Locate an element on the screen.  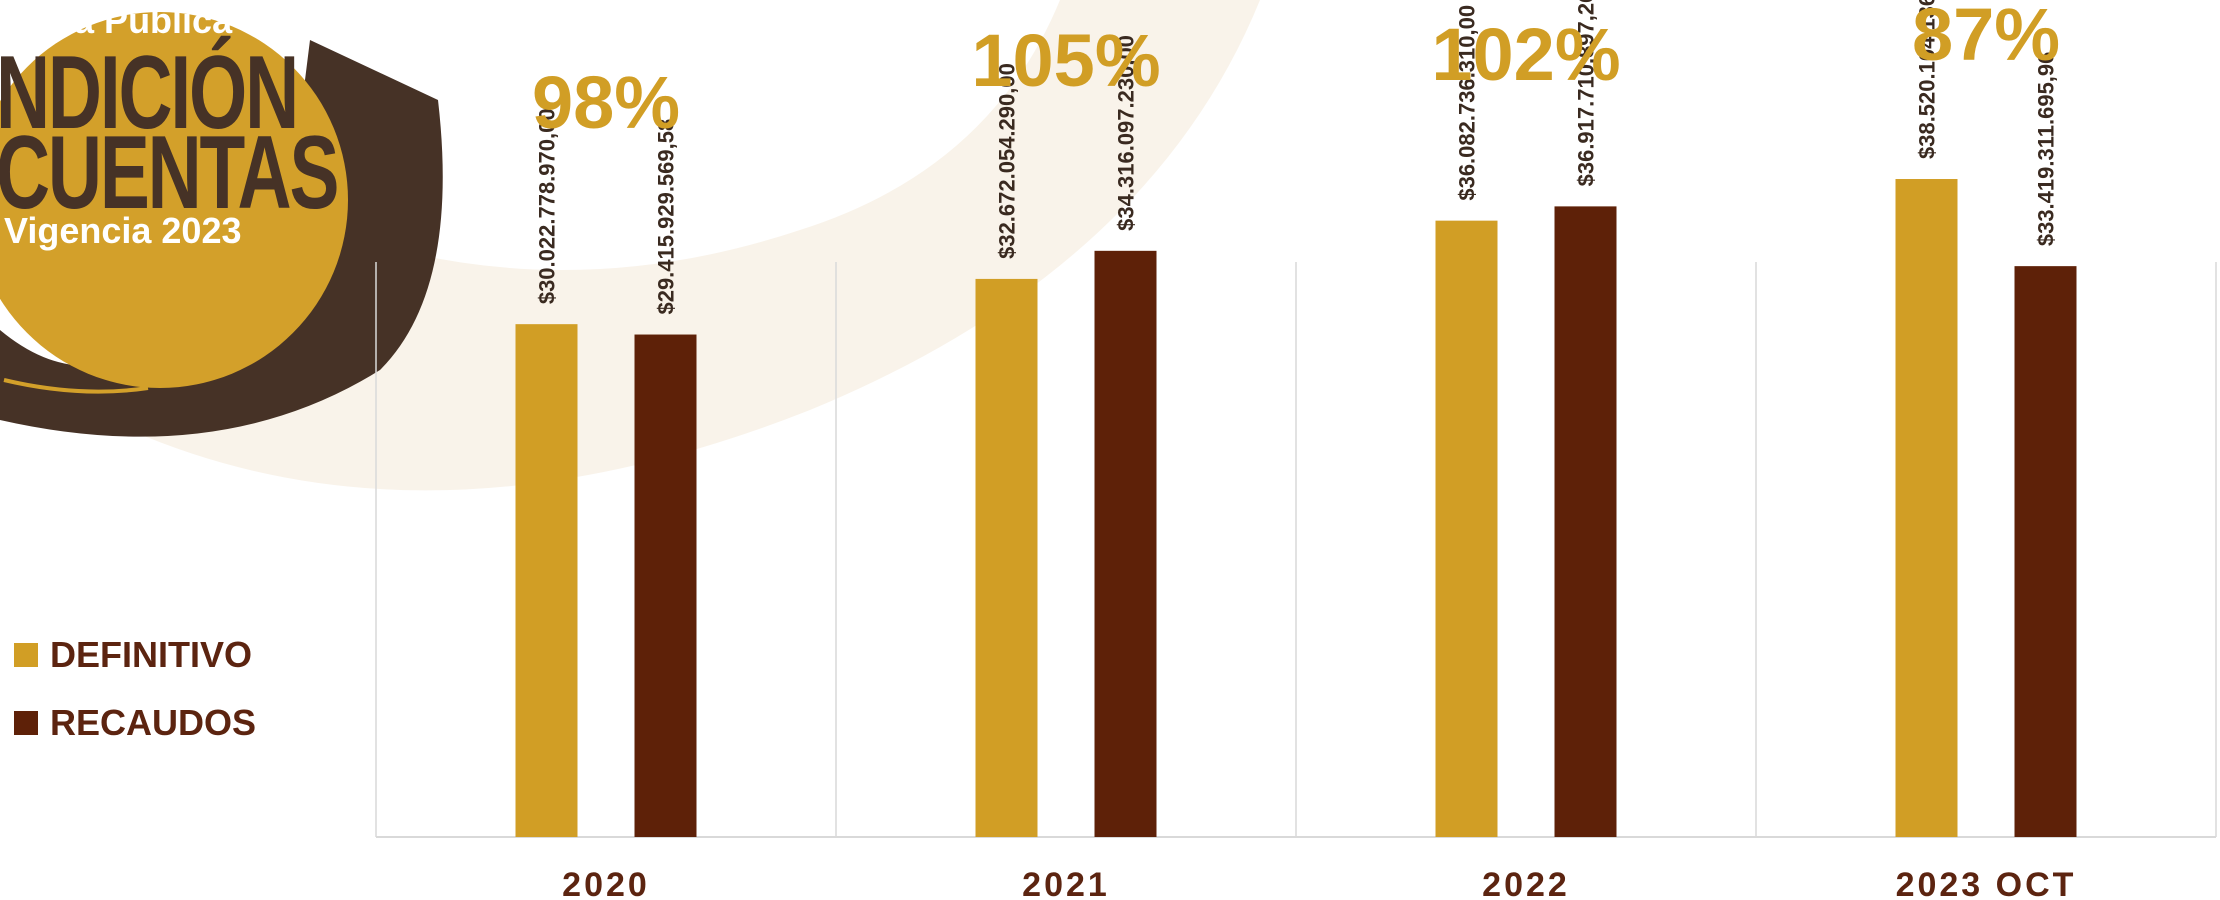
percentage-label: 105% is located at coordinates (1065, 60).